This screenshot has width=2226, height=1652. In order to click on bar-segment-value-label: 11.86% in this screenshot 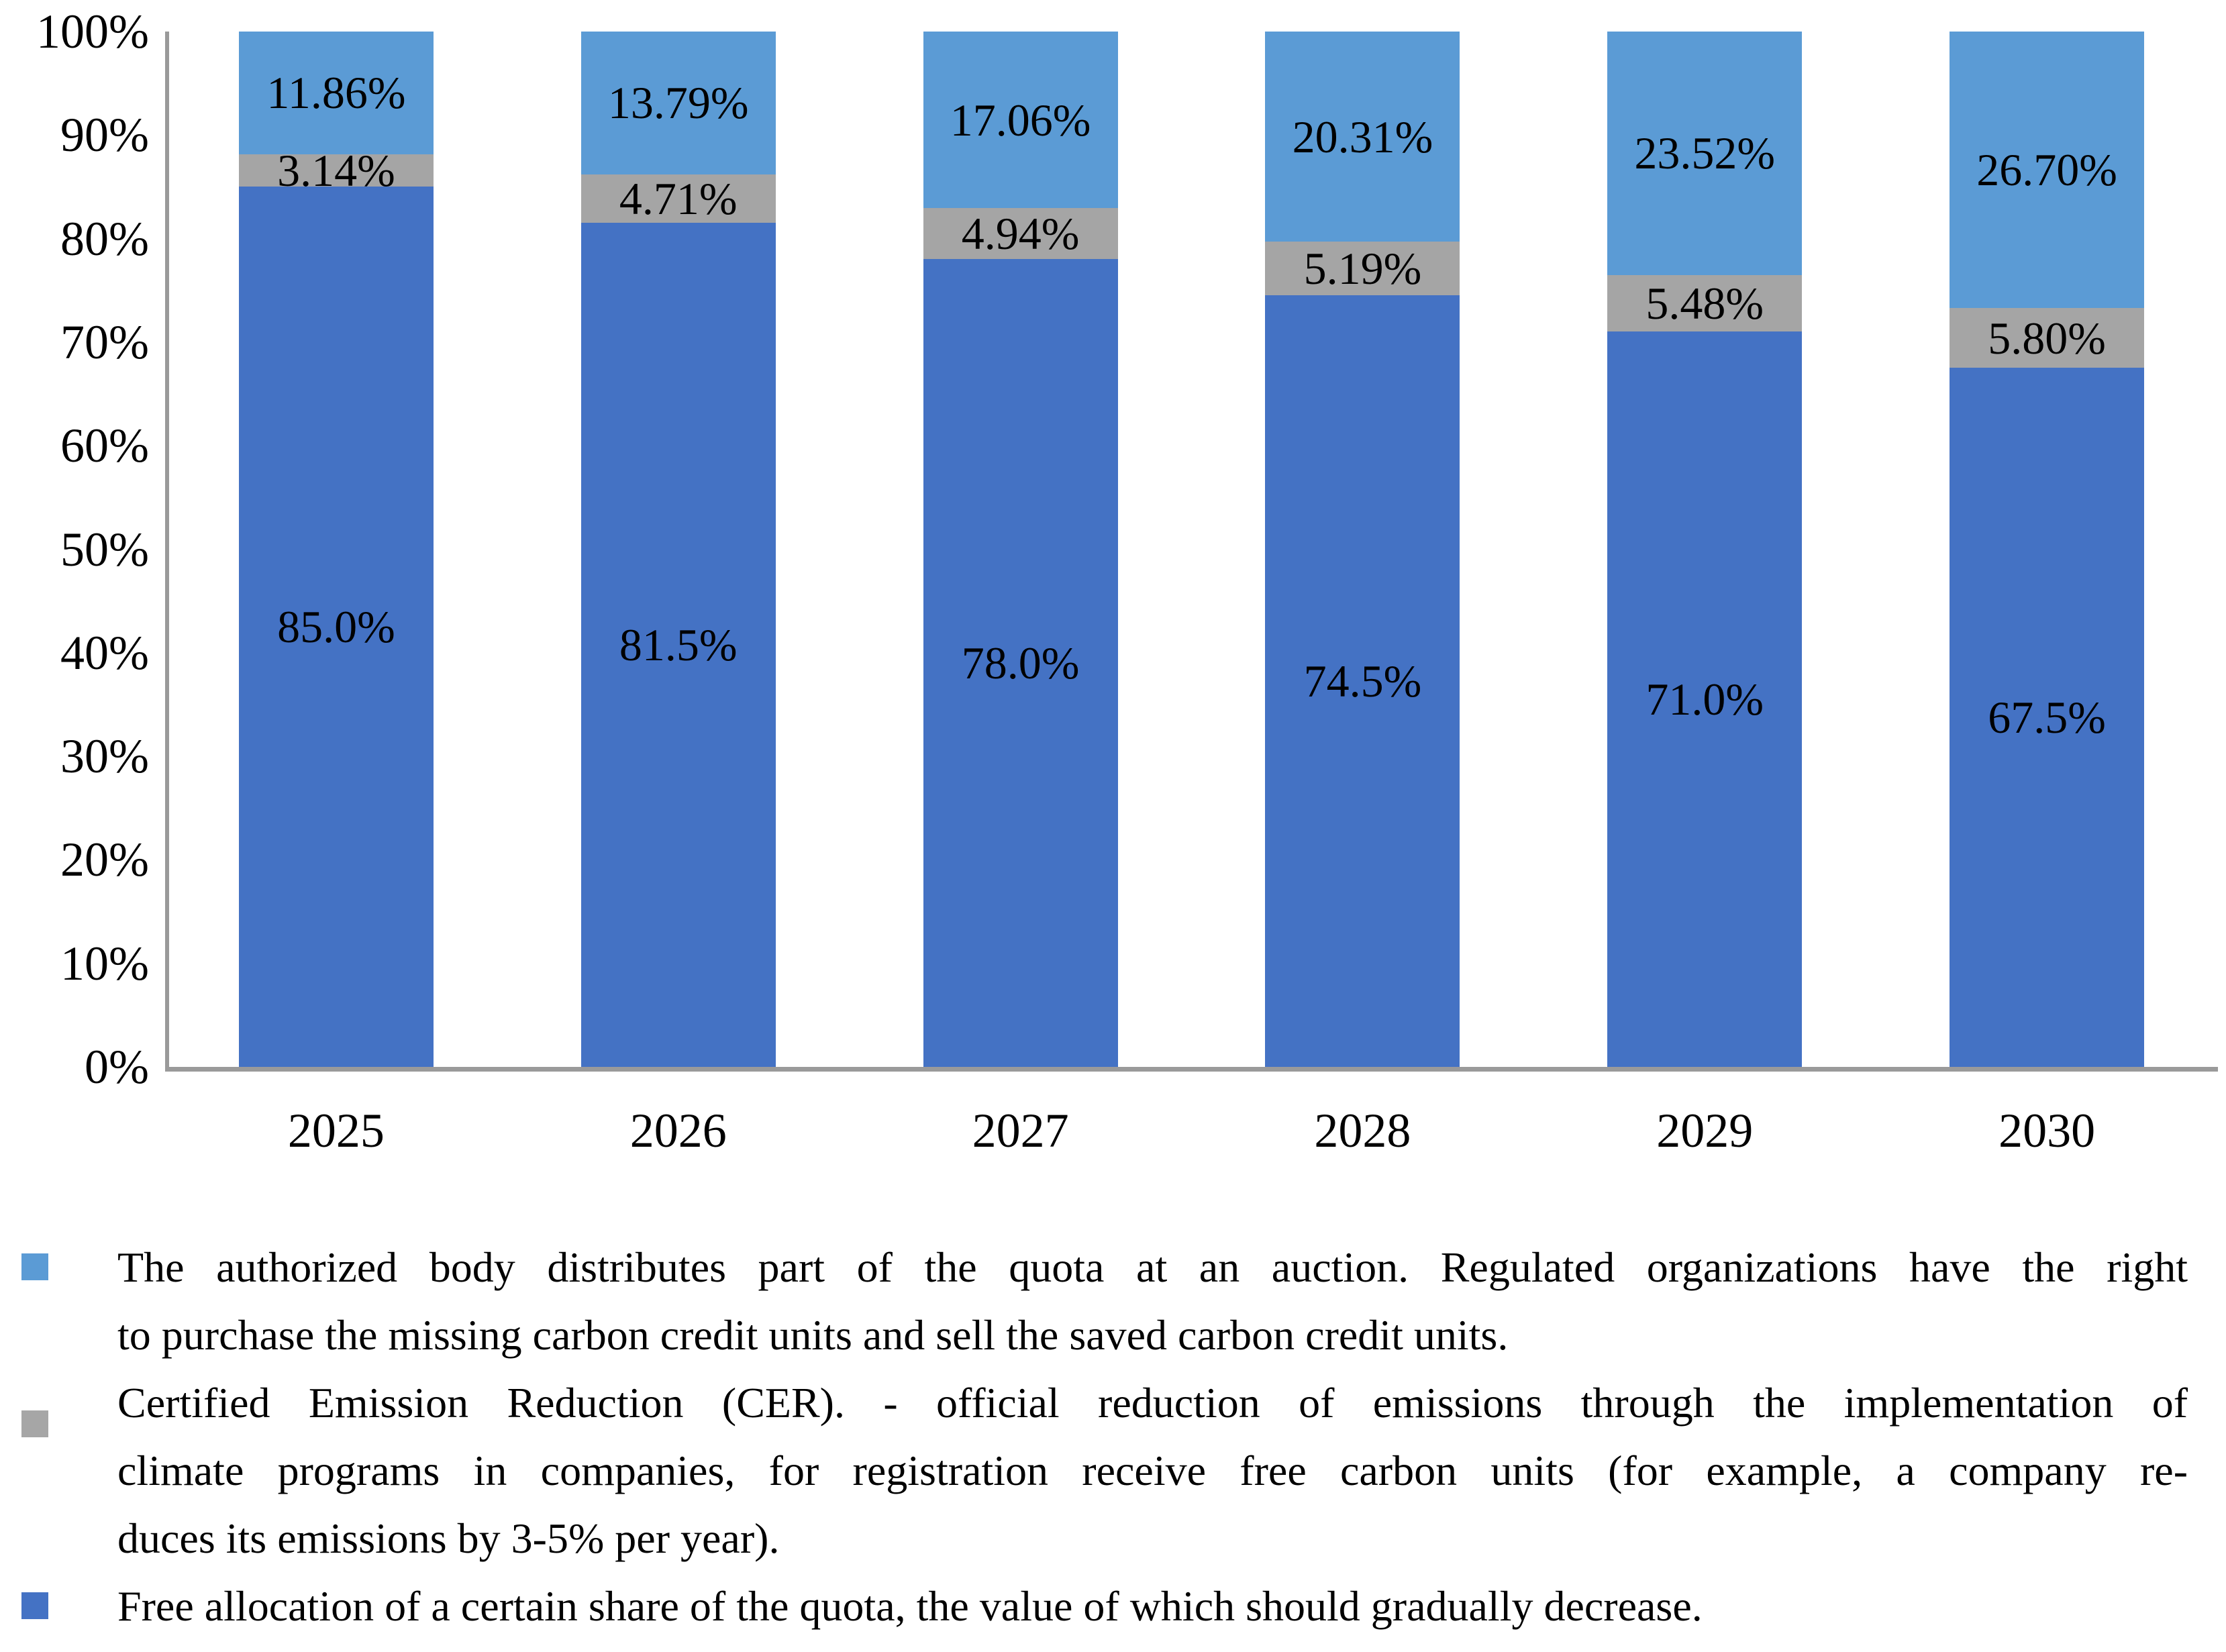, I will do `click(336, 93)`.